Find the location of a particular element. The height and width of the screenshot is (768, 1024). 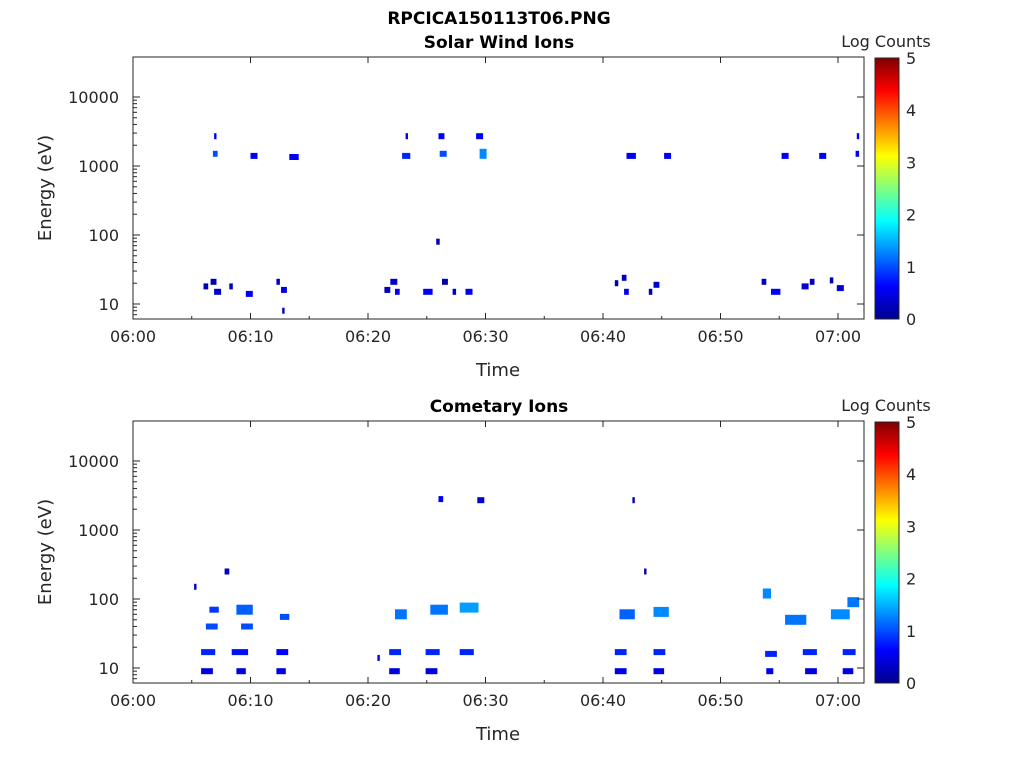

colorbar-label: Log Counts is located at coordinates (886, 405).